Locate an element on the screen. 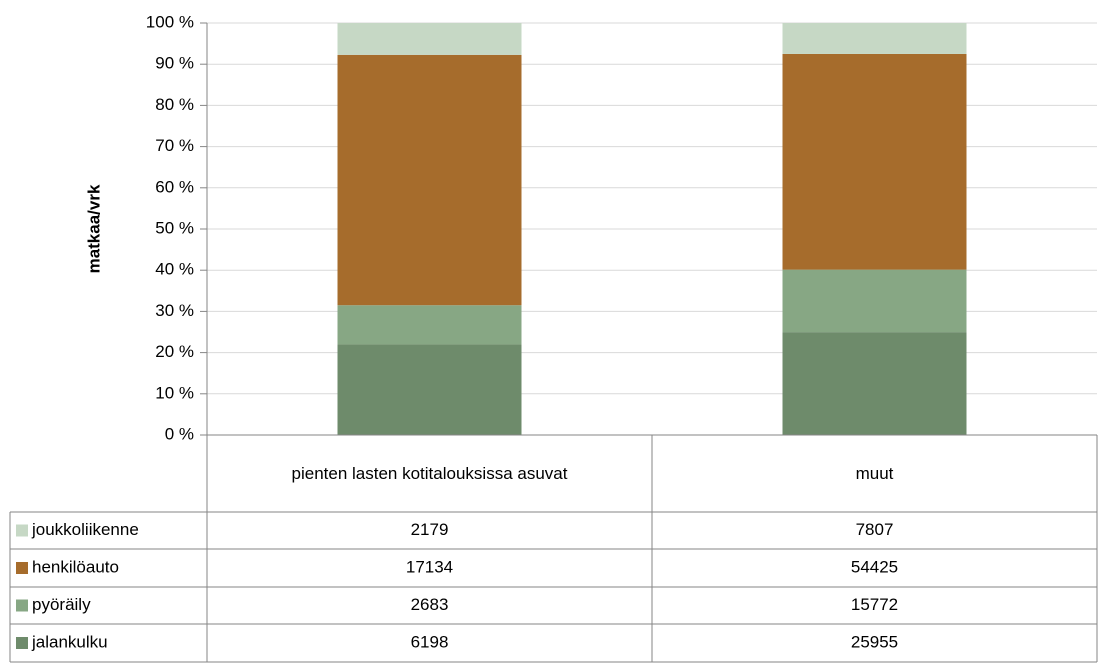 This screenshot has height=670, width=1113. table-value: 6198 is located at coordinates (430, 641).